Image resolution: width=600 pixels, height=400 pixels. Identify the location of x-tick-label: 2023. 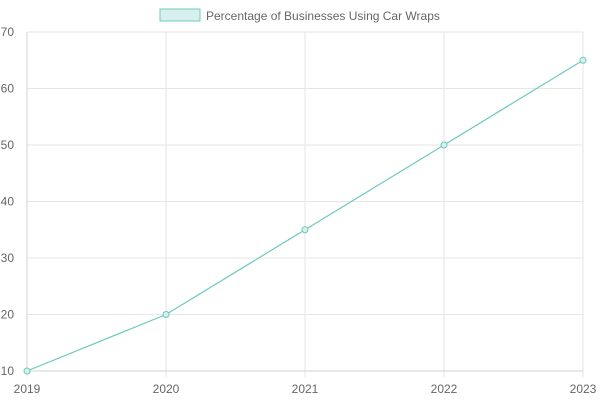
(583, 389).